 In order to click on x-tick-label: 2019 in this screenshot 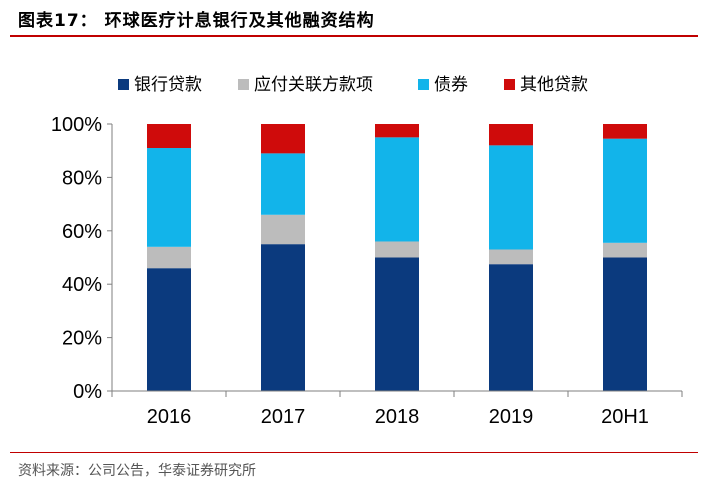, I will do `click(511, 417)`.